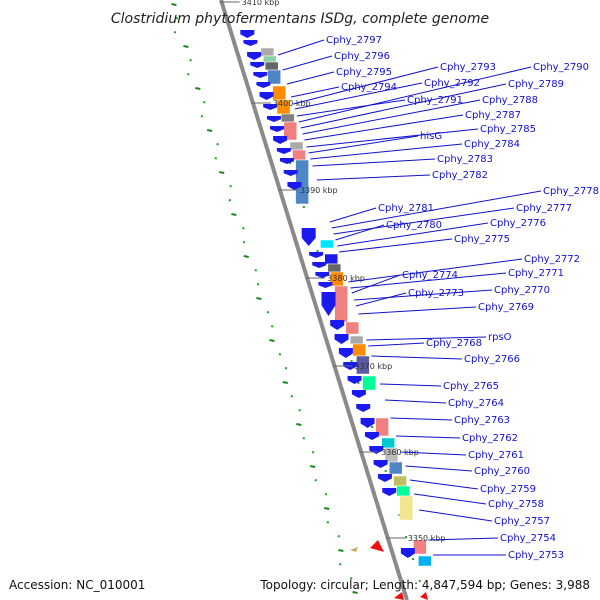 This screenshot has height=600, width=600. Describe the element at coordinates (430, 275) in the screenshot. I see `gene-label: Cphy_2774` at that location.